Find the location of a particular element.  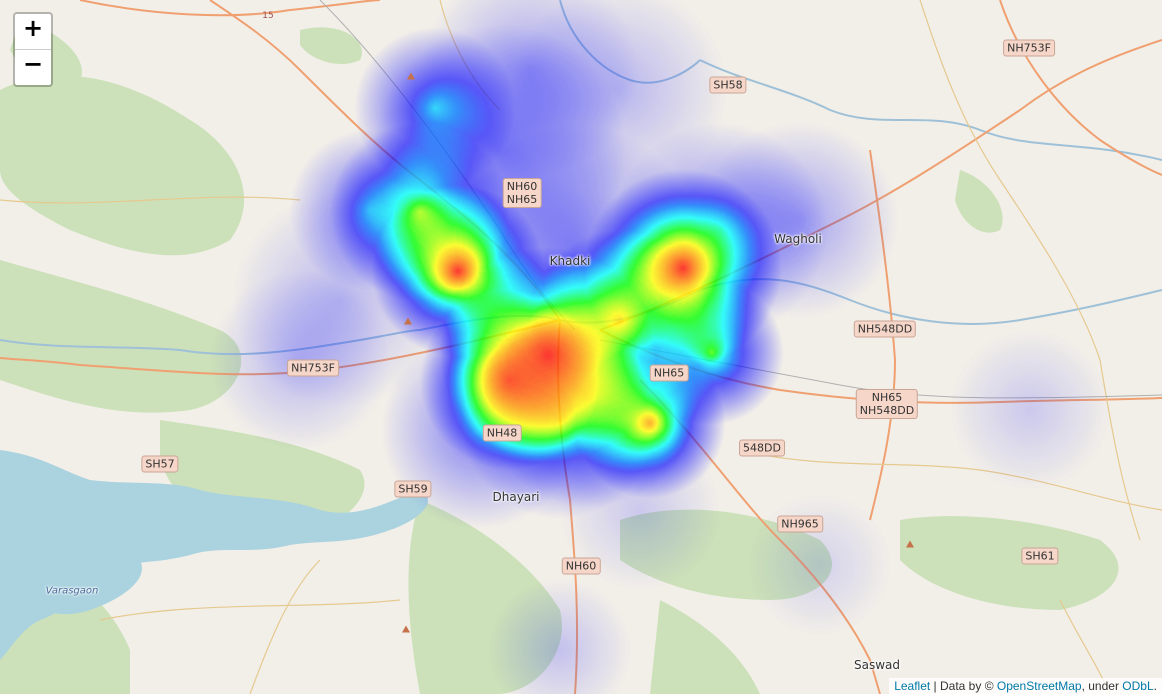

road-shield-sh57: SH57 is located at coordinates (160, 464).